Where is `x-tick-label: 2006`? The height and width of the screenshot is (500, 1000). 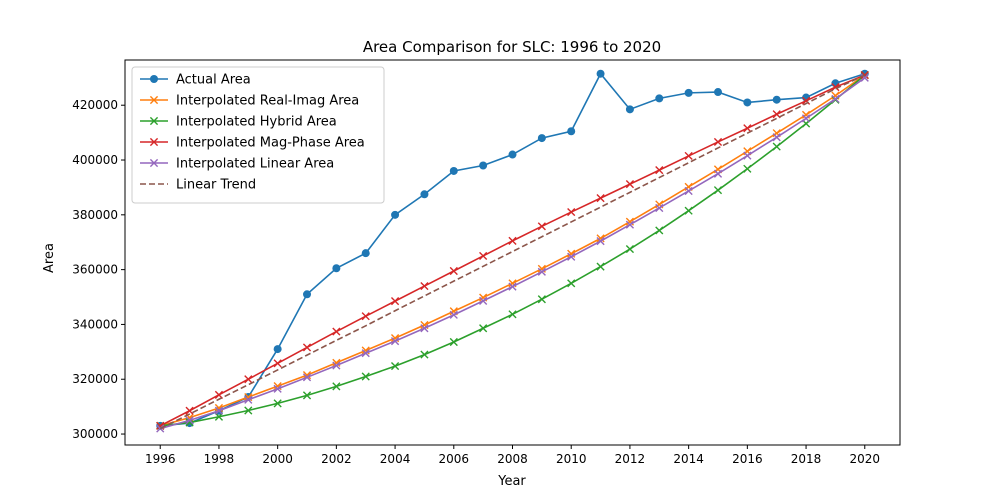 x-tick-label: 2006 is located at coordinates (454, 459).